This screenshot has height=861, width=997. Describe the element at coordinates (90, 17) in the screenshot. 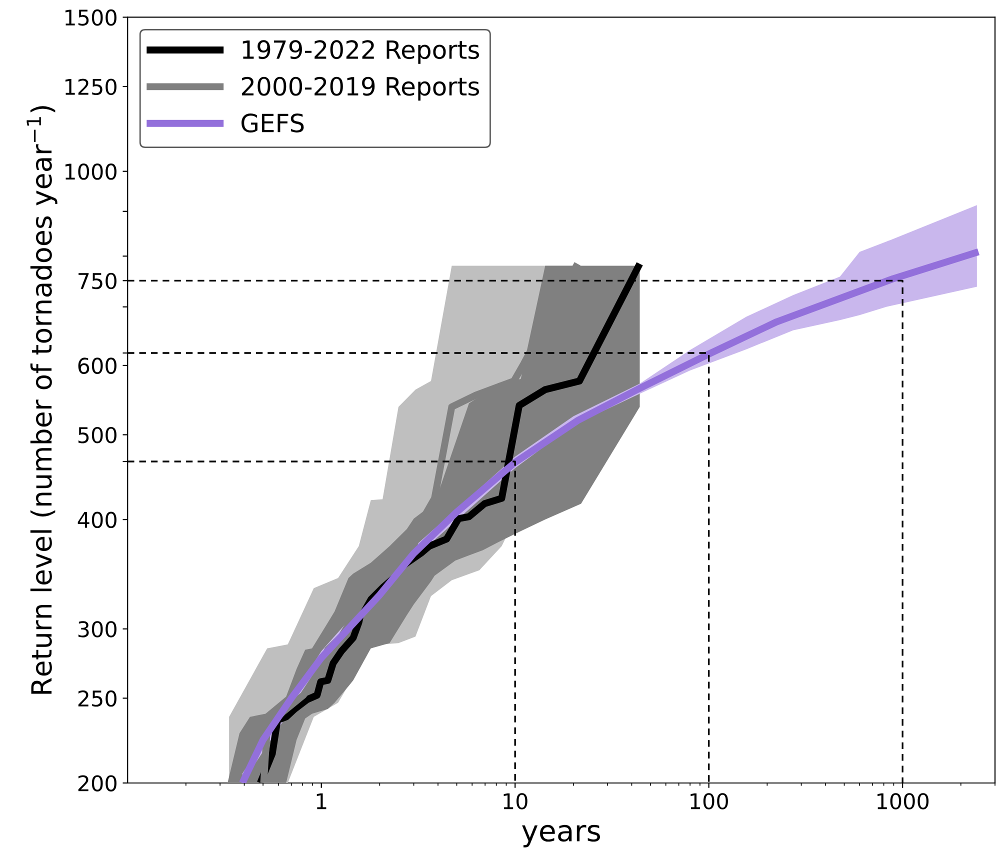

I see `y-tick-label: 1500` at that location.